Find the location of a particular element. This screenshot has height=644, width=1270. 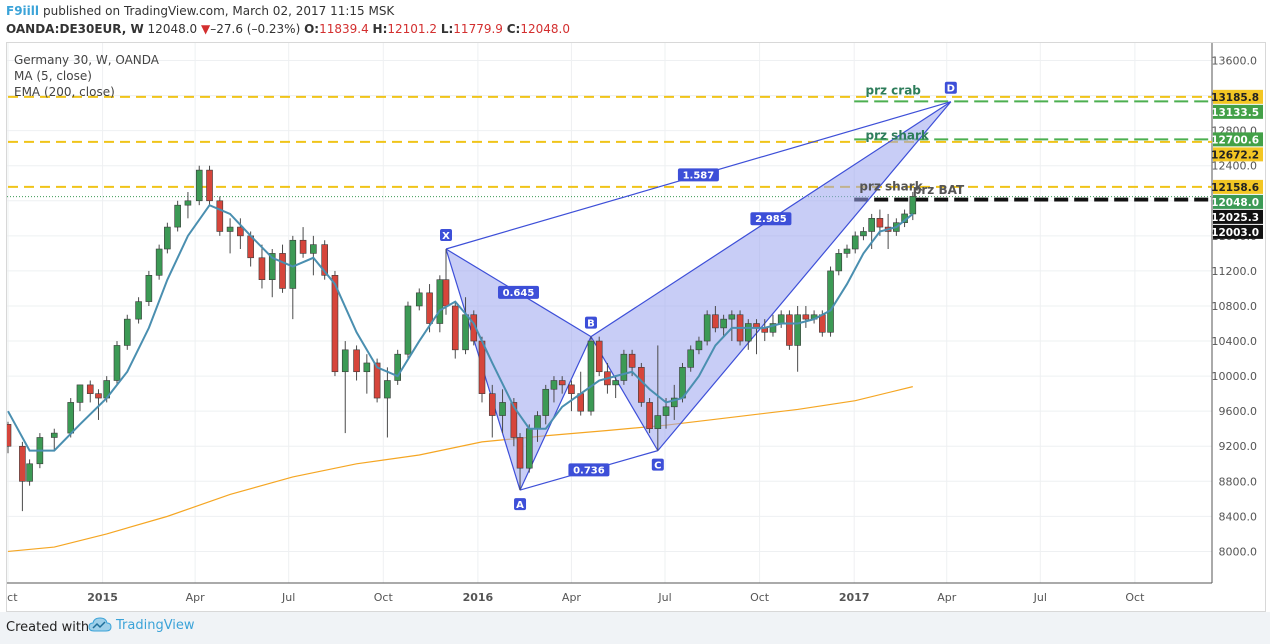

y-tick-label: 10000.0 is located at coordinates (1235, 376).